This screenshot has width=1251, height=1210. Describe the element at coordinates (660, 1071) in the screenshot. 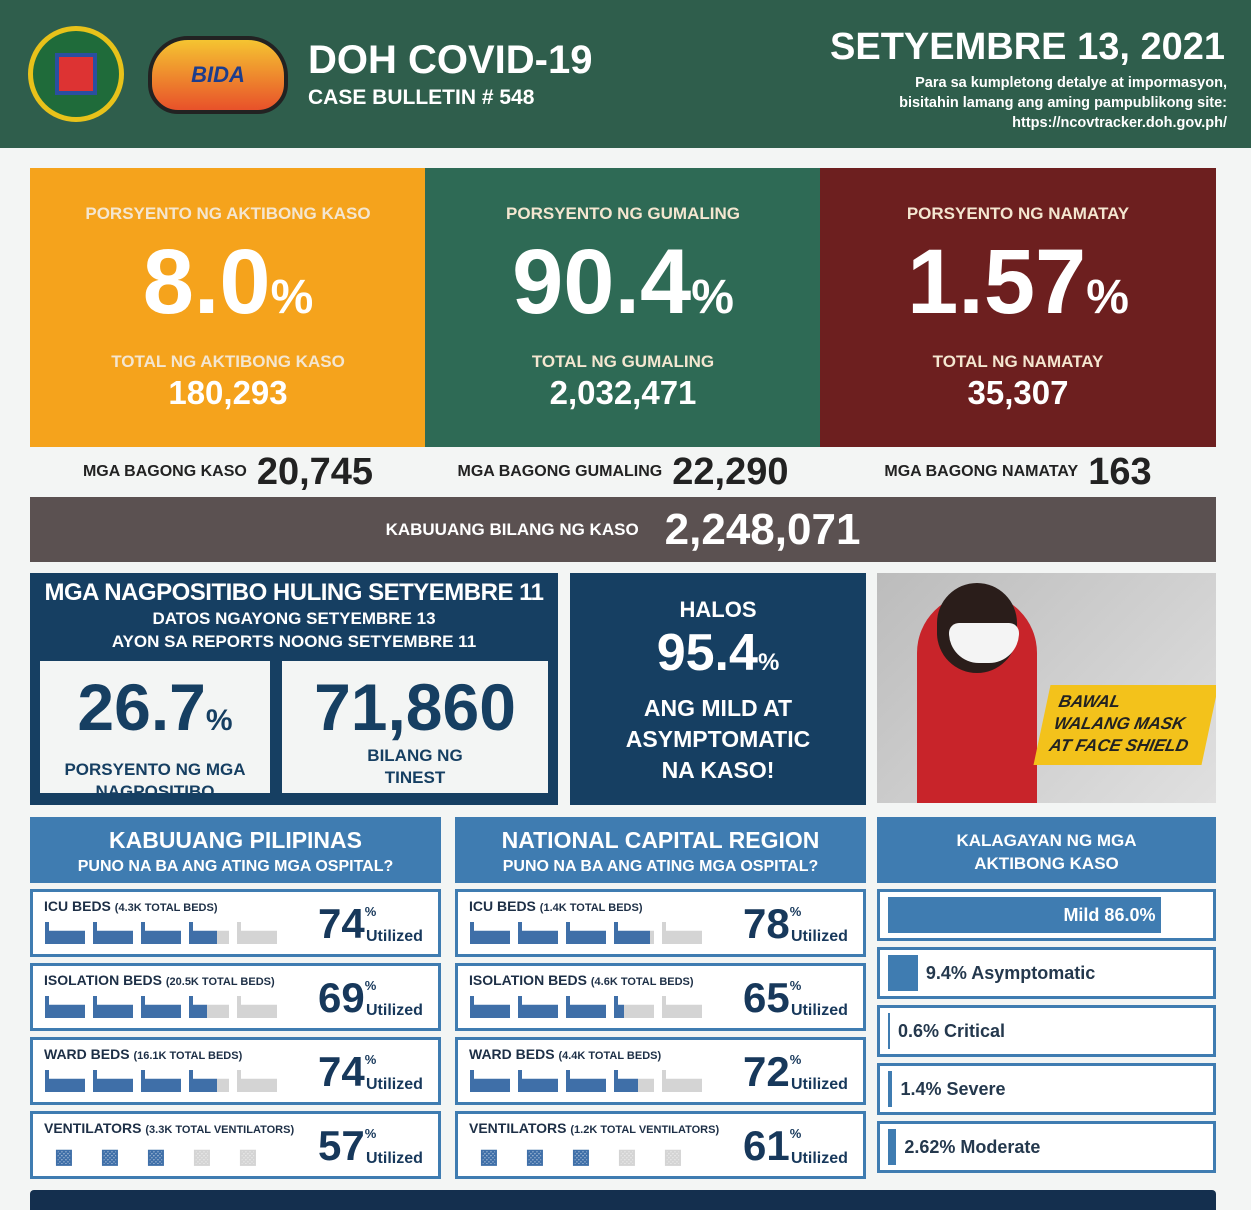

I see `capacity-item: WARD BEDS (4.4K TOTAL BEDS) 72% Utilized` at that location.